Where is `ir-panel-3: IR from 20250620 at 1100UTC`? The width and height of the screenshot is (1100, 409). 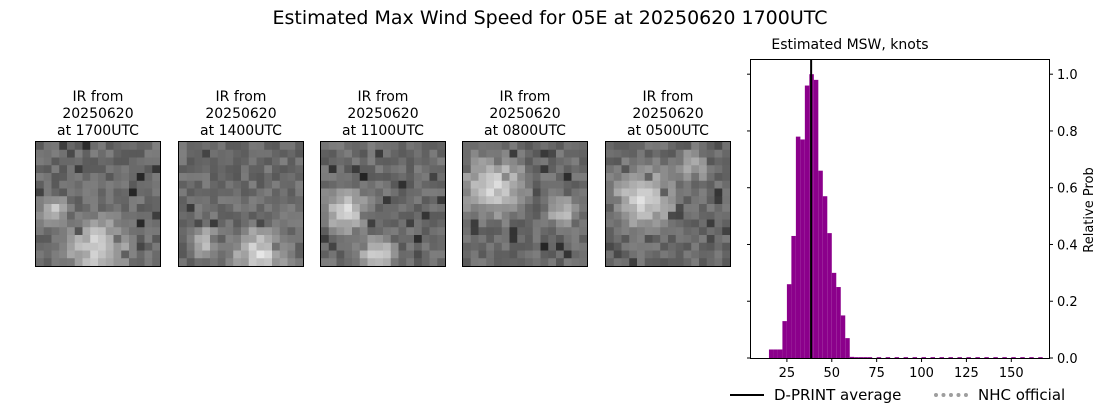 ir-panel-3: IR from 20250620 at 1100UTC is located at coordinates (383, 178).